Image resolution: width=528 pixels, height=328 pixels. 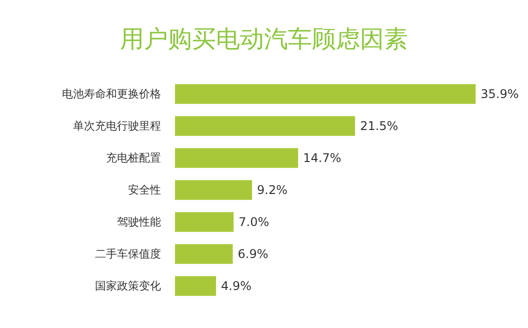 What do you see at coordinates (254, 222) in the screenshot?
I see `data-label: 7.0%` at bounding box center [254, 222].